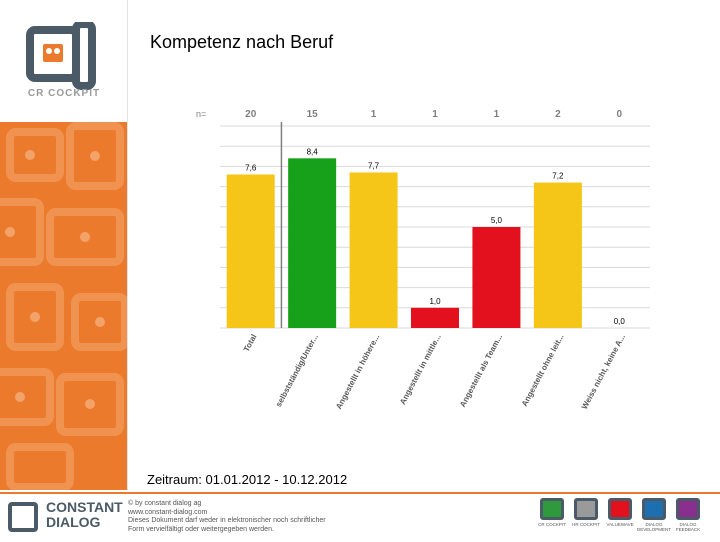 Image resolution: width=720 pixels, height=542 pixels. I want to click on value-label: 7,6, so click(251, 167).